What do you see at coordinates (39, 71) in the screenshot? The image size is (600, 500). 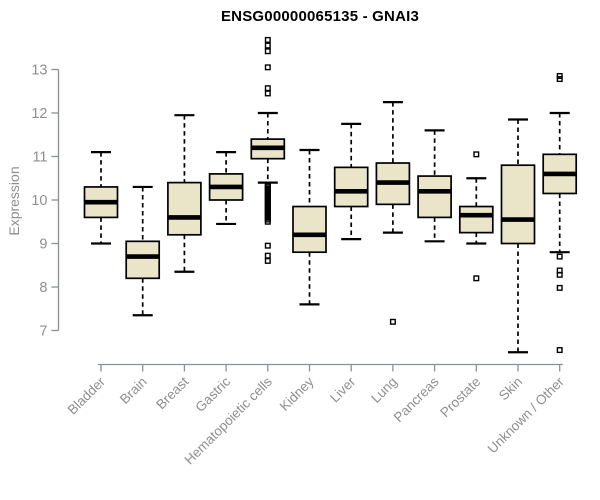 I see `y-tick-label: 13` at bounding box center [39, 71].